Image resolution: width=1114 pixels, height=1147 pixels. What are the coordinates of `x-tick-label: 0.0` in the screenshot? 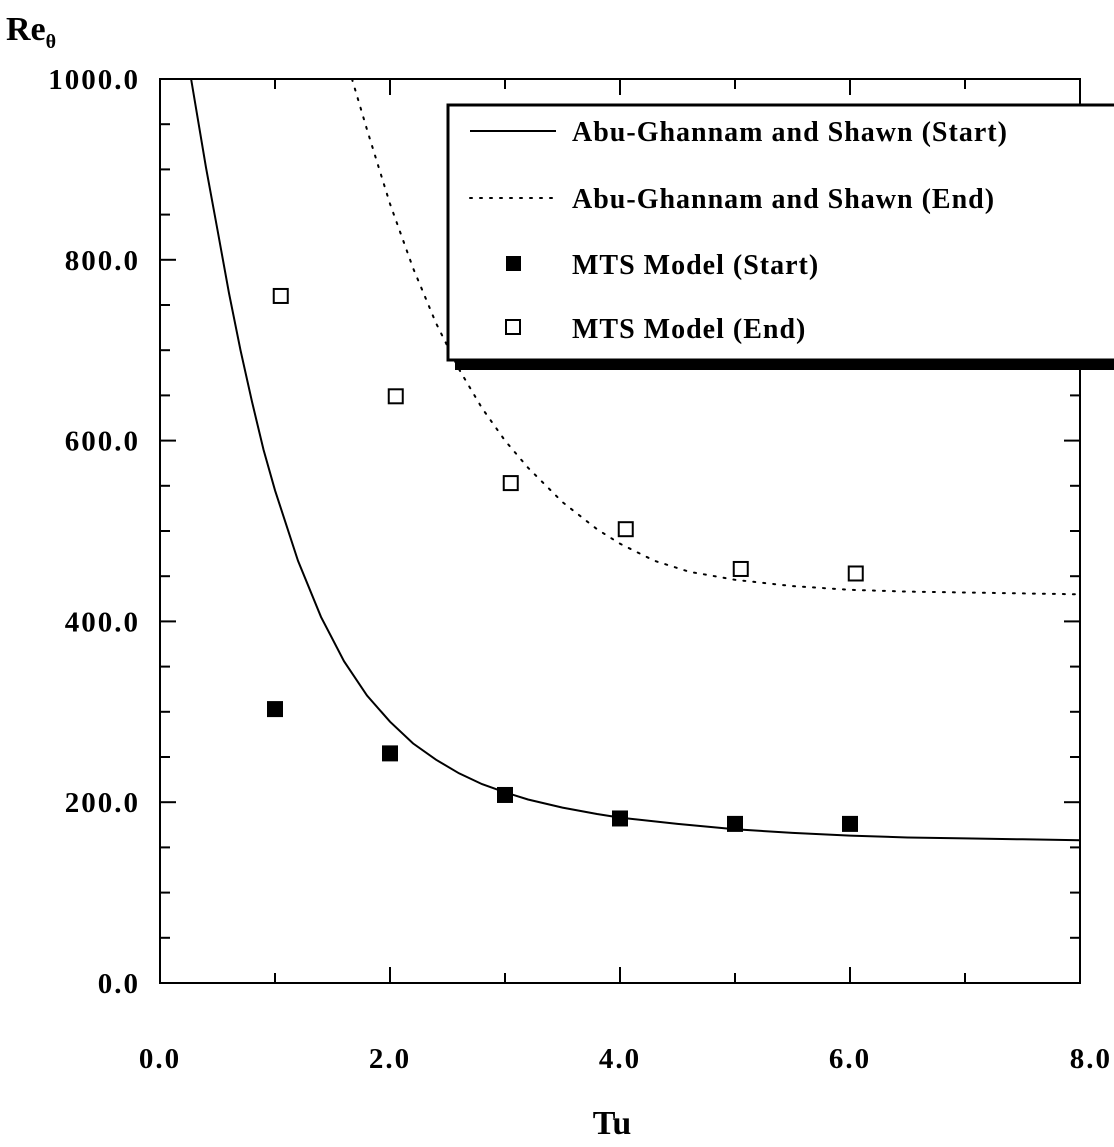 It's located at (160, 1059).